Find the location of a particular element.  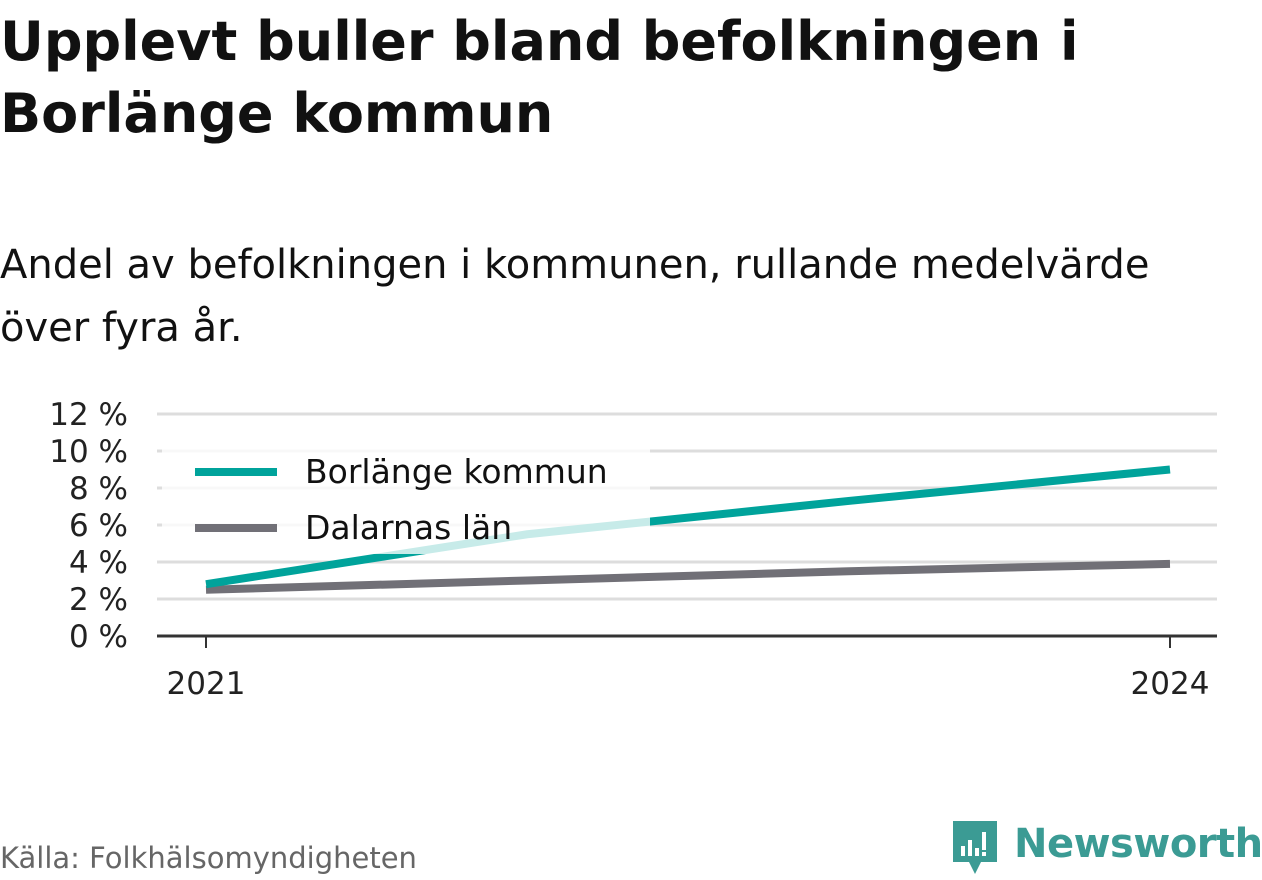

y-tick-label: 2 % is located at coordinates (98, 600).